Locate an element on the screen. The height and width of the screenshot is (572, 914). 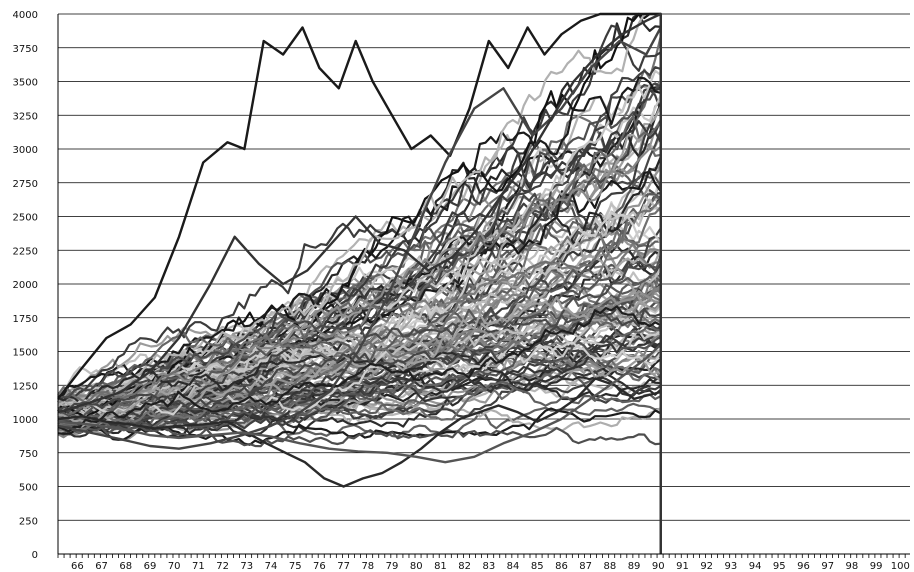
y-tick-label: 1750 is located at coordinates (25, 319).